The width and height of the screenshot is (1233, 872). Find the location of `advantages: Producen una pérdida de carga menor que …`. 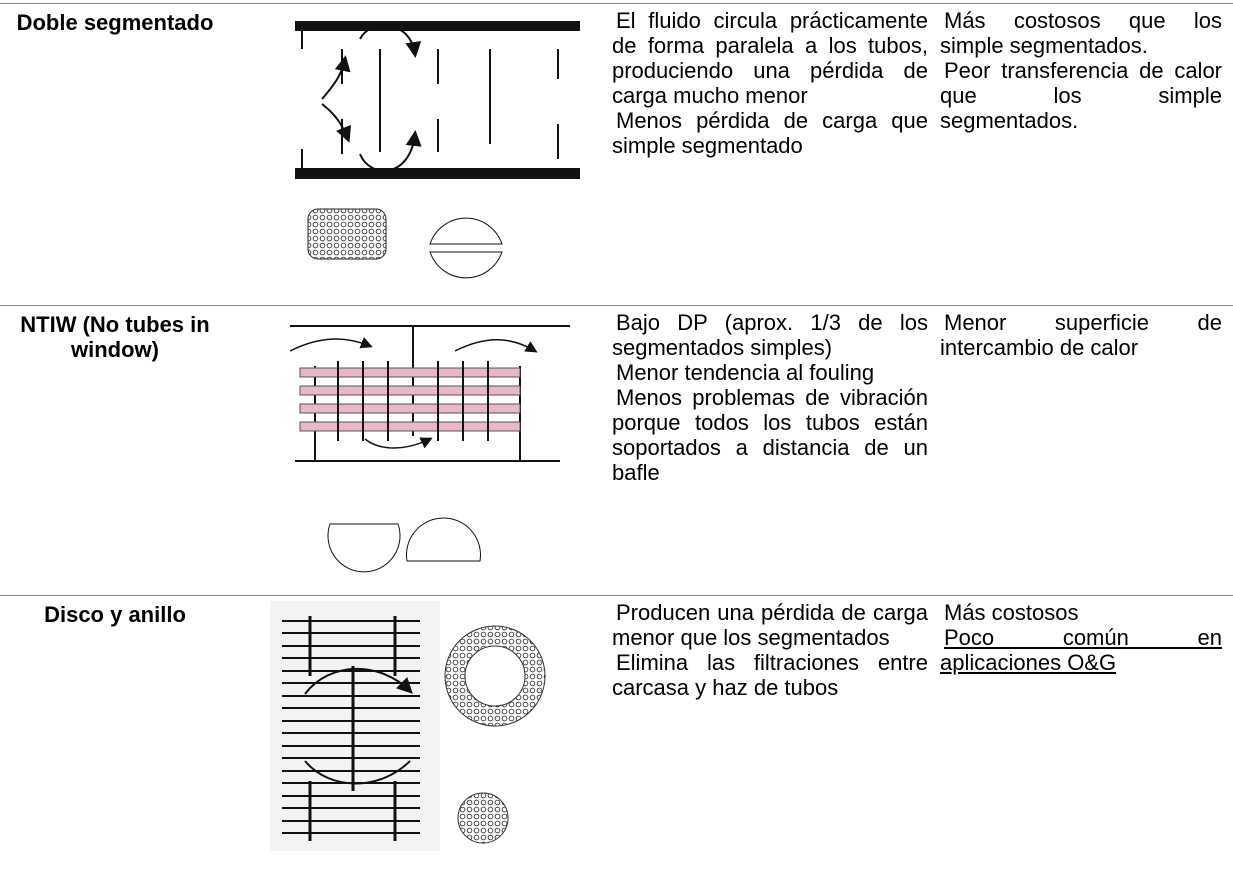

advantages: Producen una pérdida de carga menor que … is located at coordinates (765, 732).